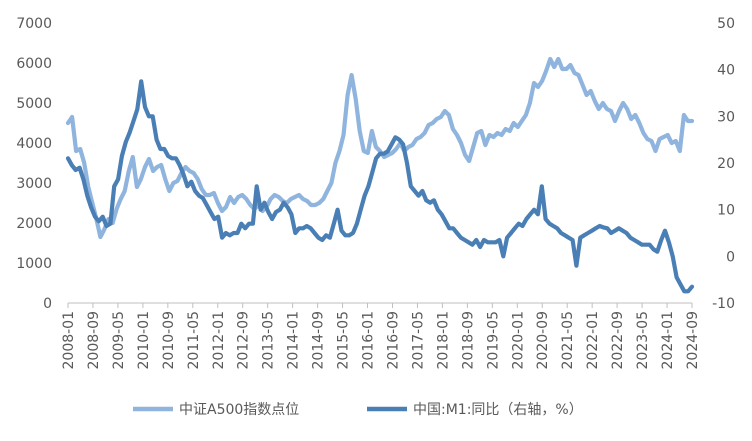 The width and height of the screenshot is (752, 441). I want to click on x-tick-label: 2016-09, so click(393, 340).